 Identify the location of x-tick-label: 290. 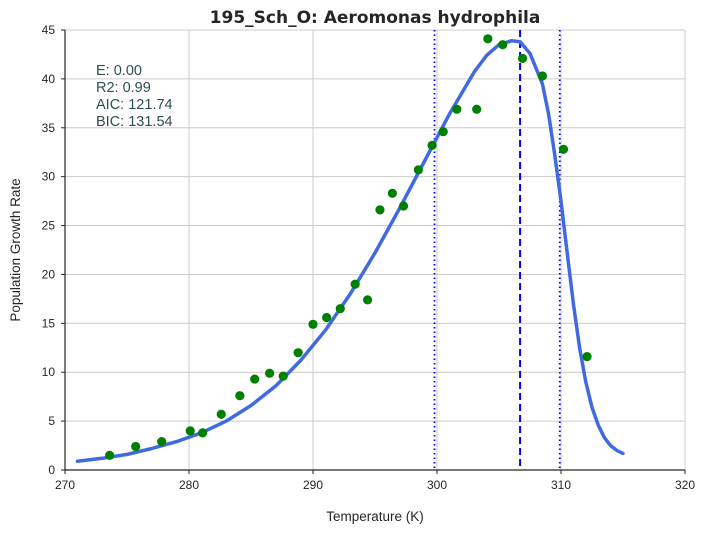
(313, 485).